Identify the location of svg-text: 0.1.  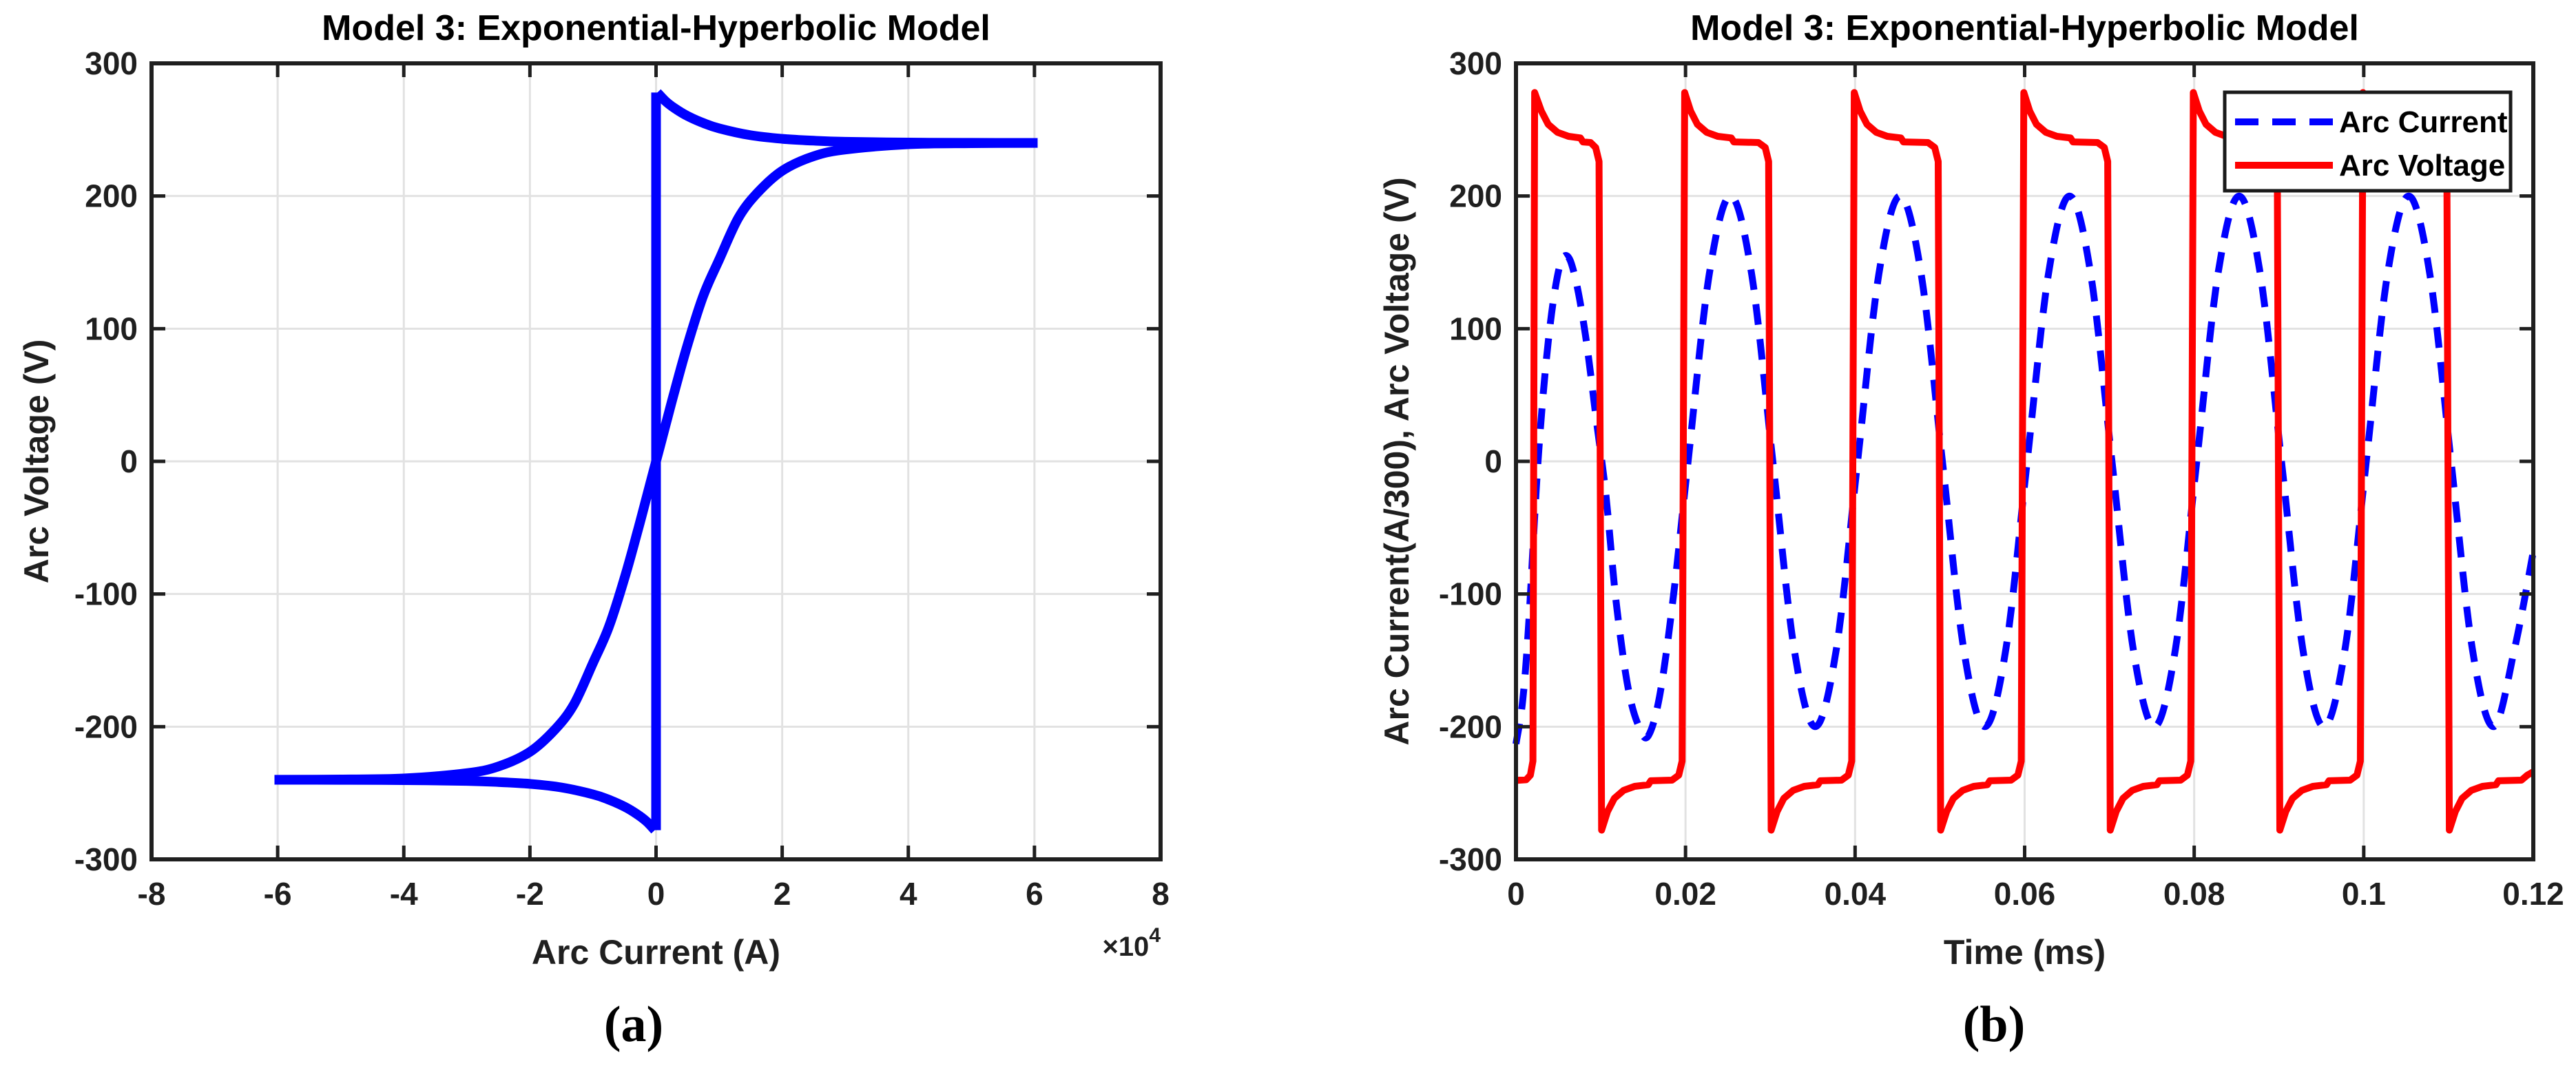
(2364, 894).